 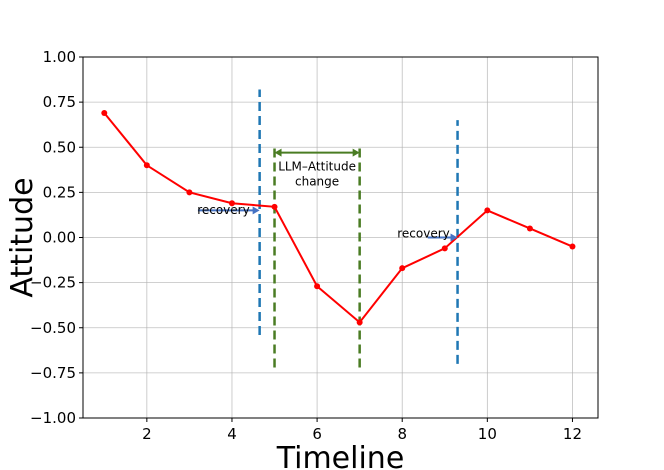 I want to click on y-tick-label: 0.25, so click(x=59, y=192).